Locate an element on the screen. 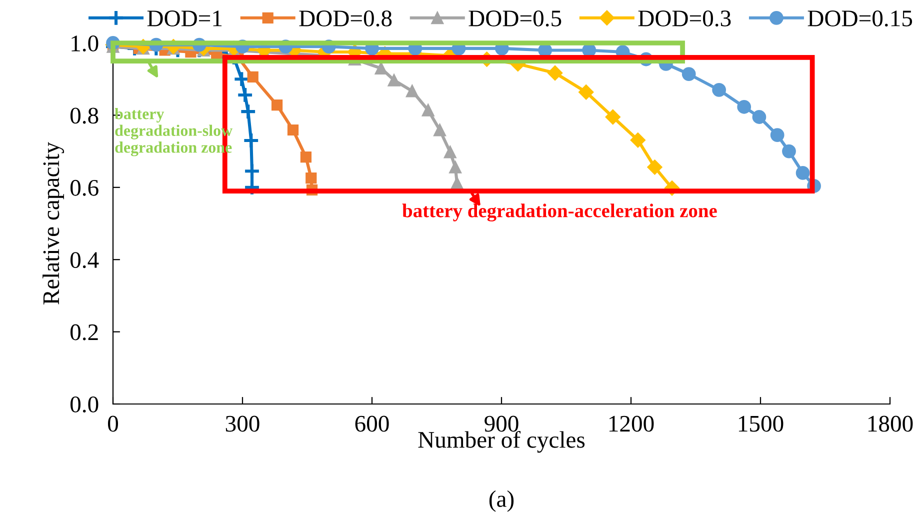  y-tick-label: 0.8 is located at coordinates (84, 116).